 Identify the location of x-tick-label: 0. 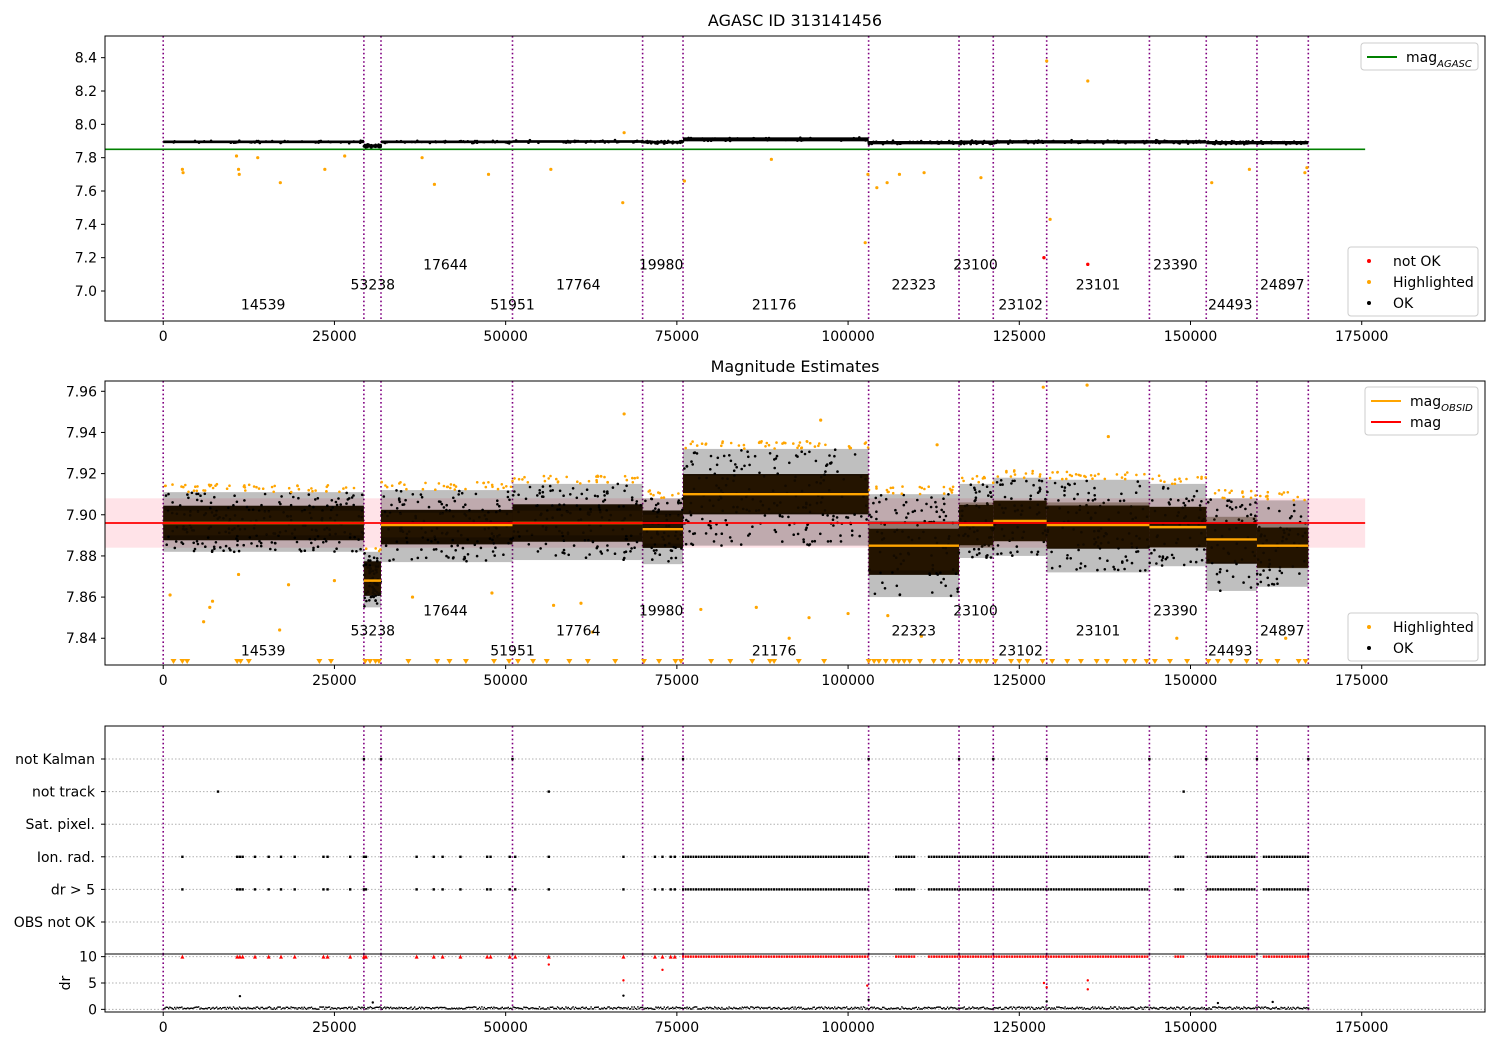
(163, 337).